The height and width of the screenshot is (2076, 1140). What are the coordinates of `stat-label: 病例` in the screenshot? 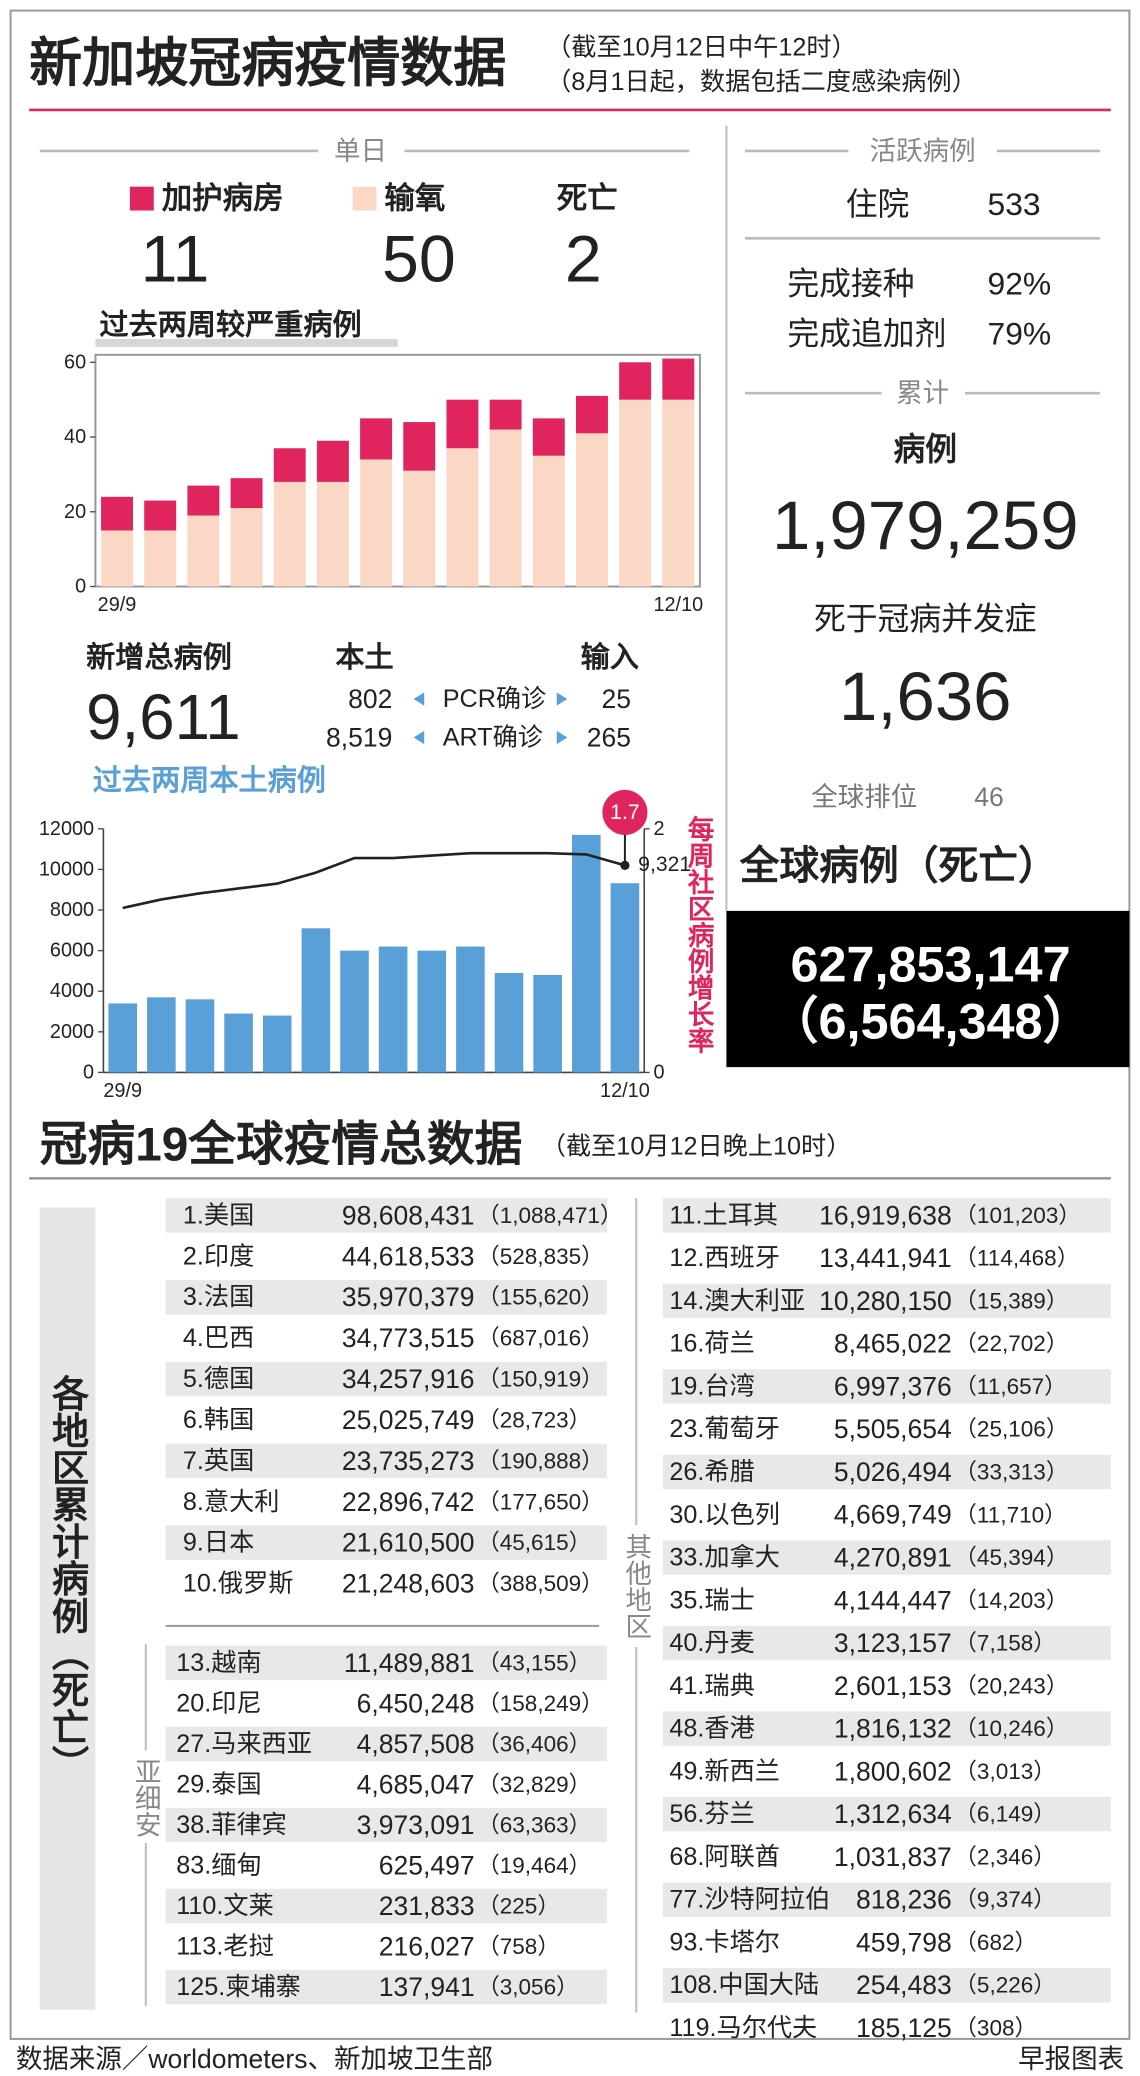 It's located at (925, 449).